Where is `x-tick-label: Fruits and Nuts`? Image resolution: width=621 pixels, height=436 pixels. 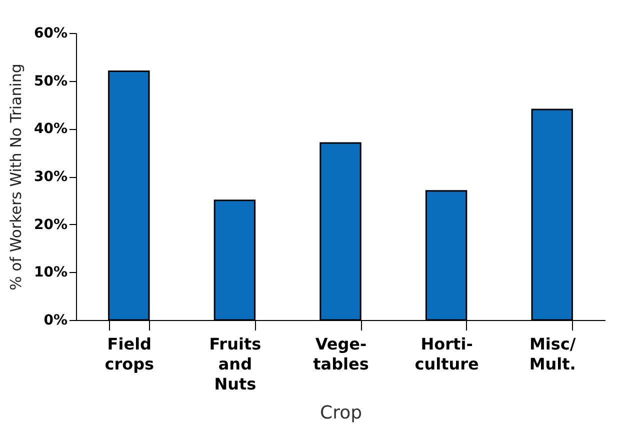 x-tick-label: Fruits and Nuts is located at coordinates (235, 364).